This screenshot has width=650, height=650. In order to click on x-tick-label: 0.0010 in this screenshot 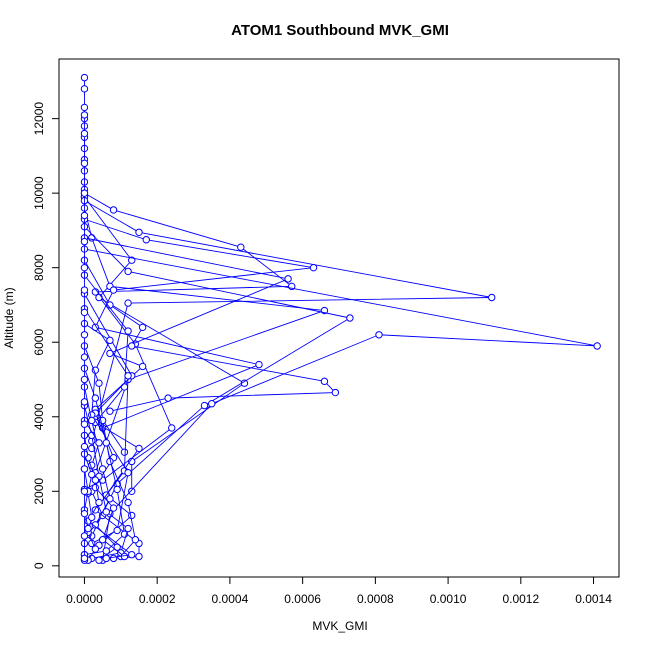, I will do `click(448, 599)`.